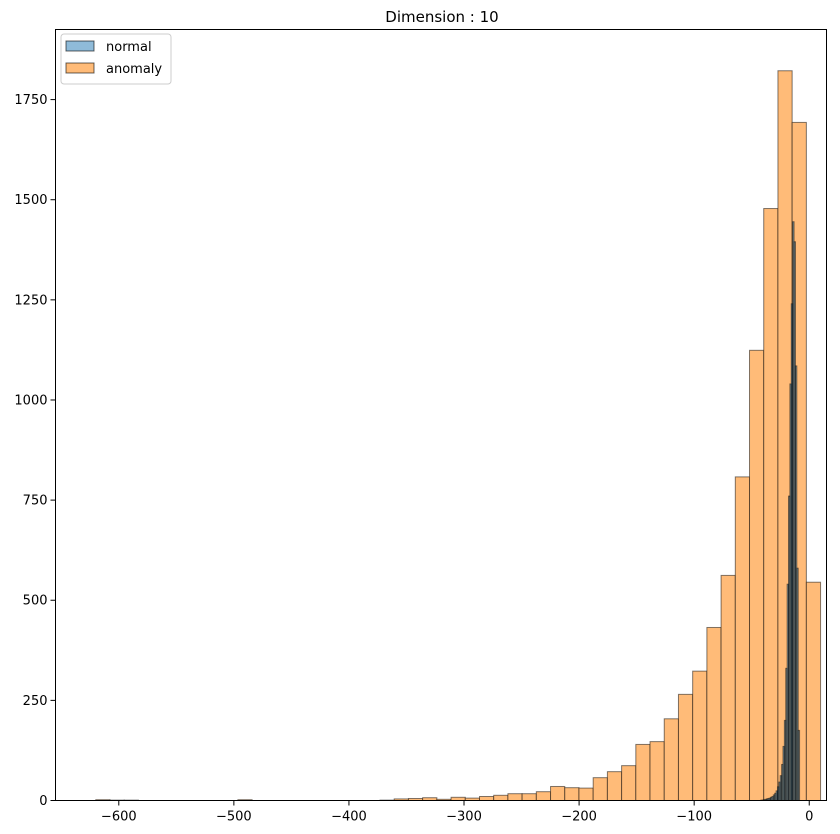  What do you see at coordinates (119, 817) in the screenshot?
I see `x-tick-label: −600` at bounding box center [119, 817].